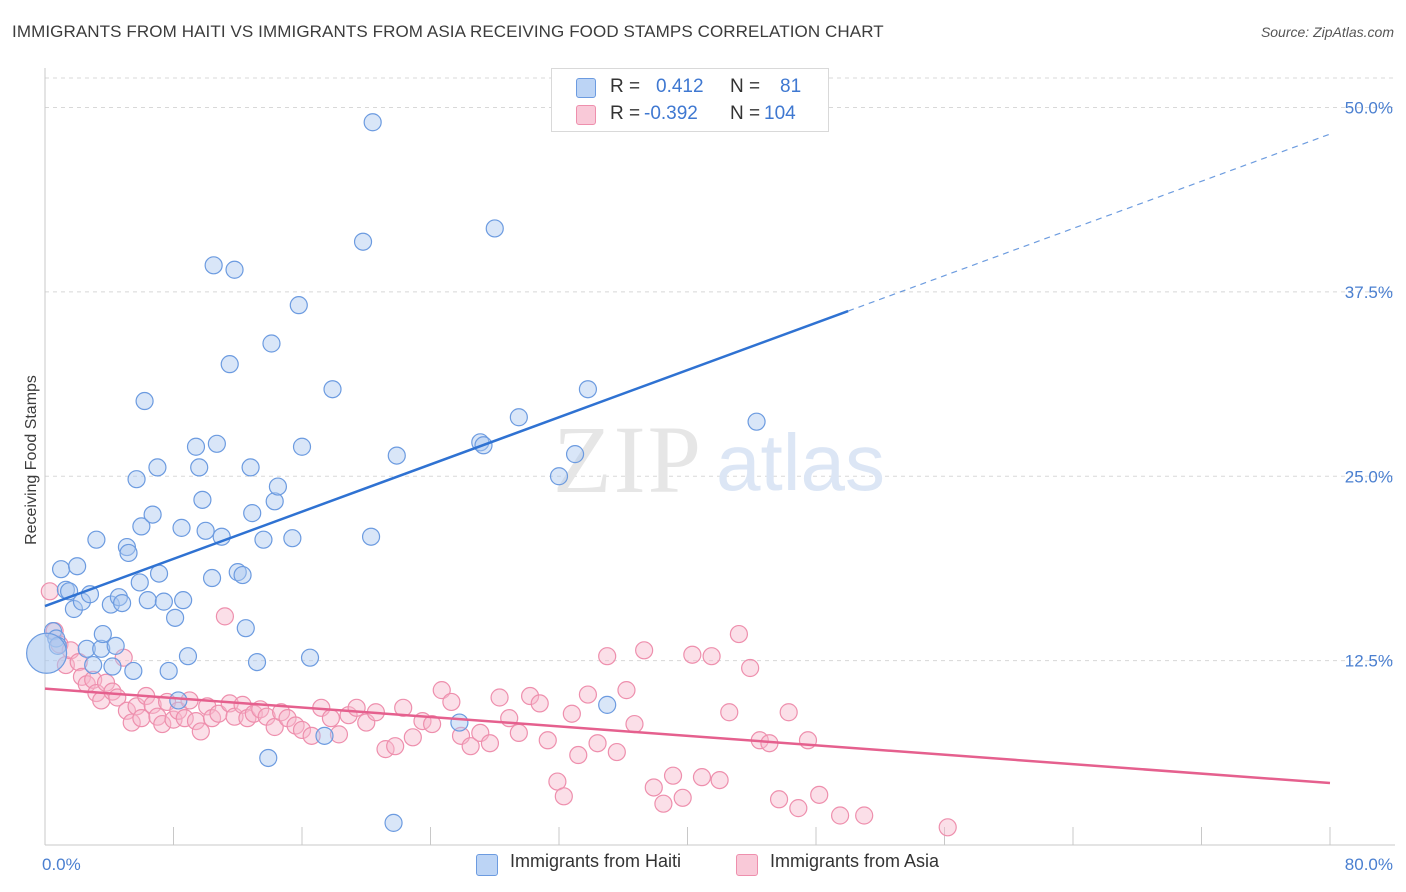  What do you see at coordinates (745, 113) in the screenshot?
I see `asia-n-label: N =` at bounding box center [745, 113].